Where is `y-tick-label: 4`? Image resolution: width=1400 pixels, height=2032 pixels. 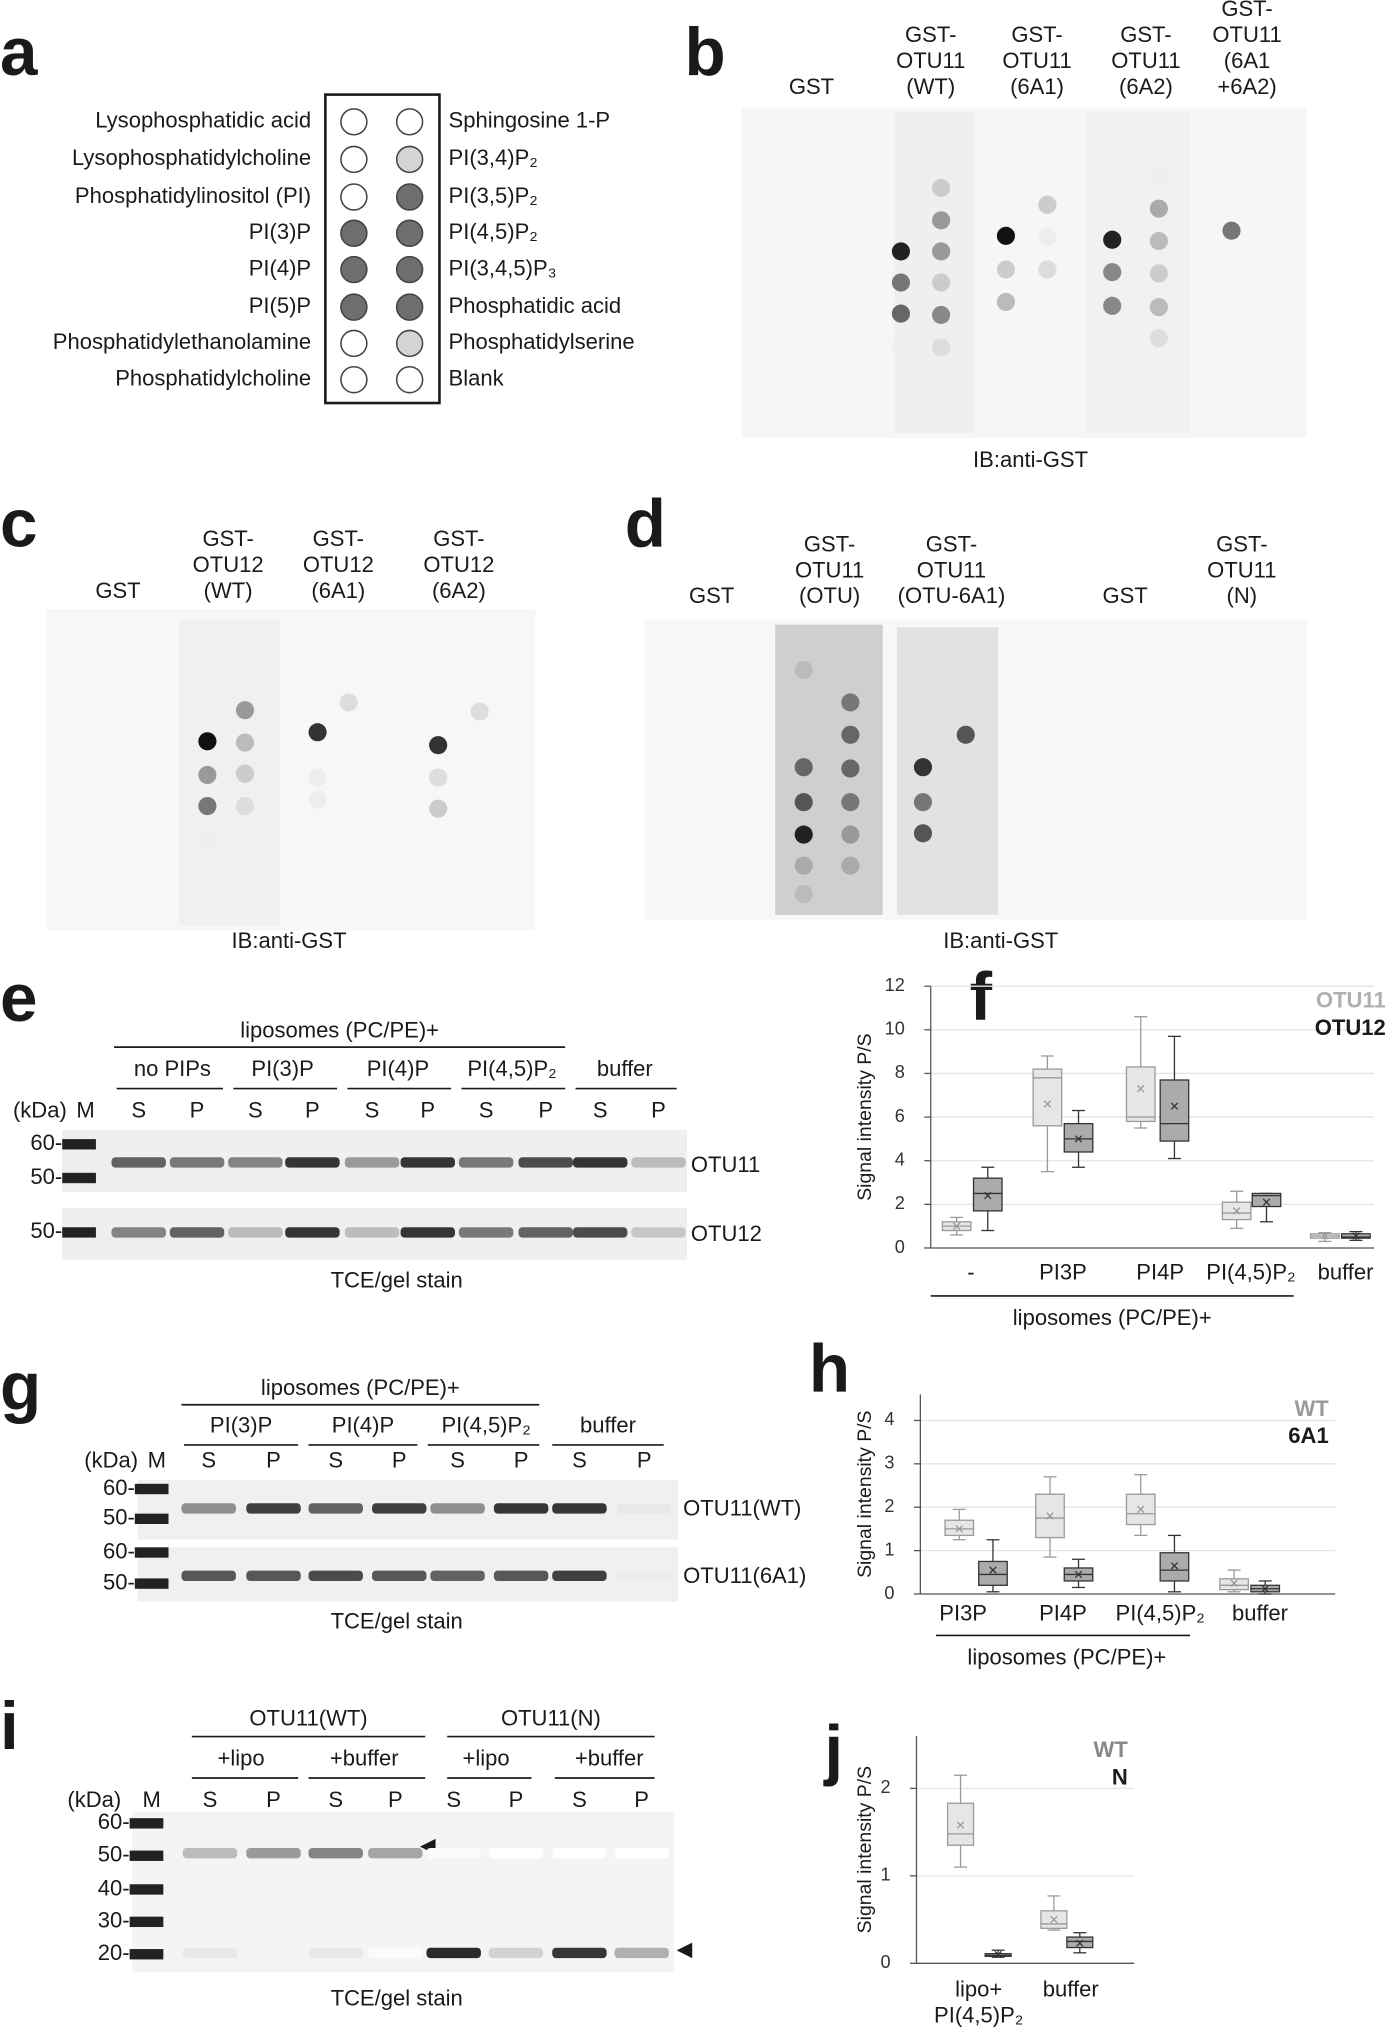
y-tick-label: 4 is located at coordinates (889, 1419).